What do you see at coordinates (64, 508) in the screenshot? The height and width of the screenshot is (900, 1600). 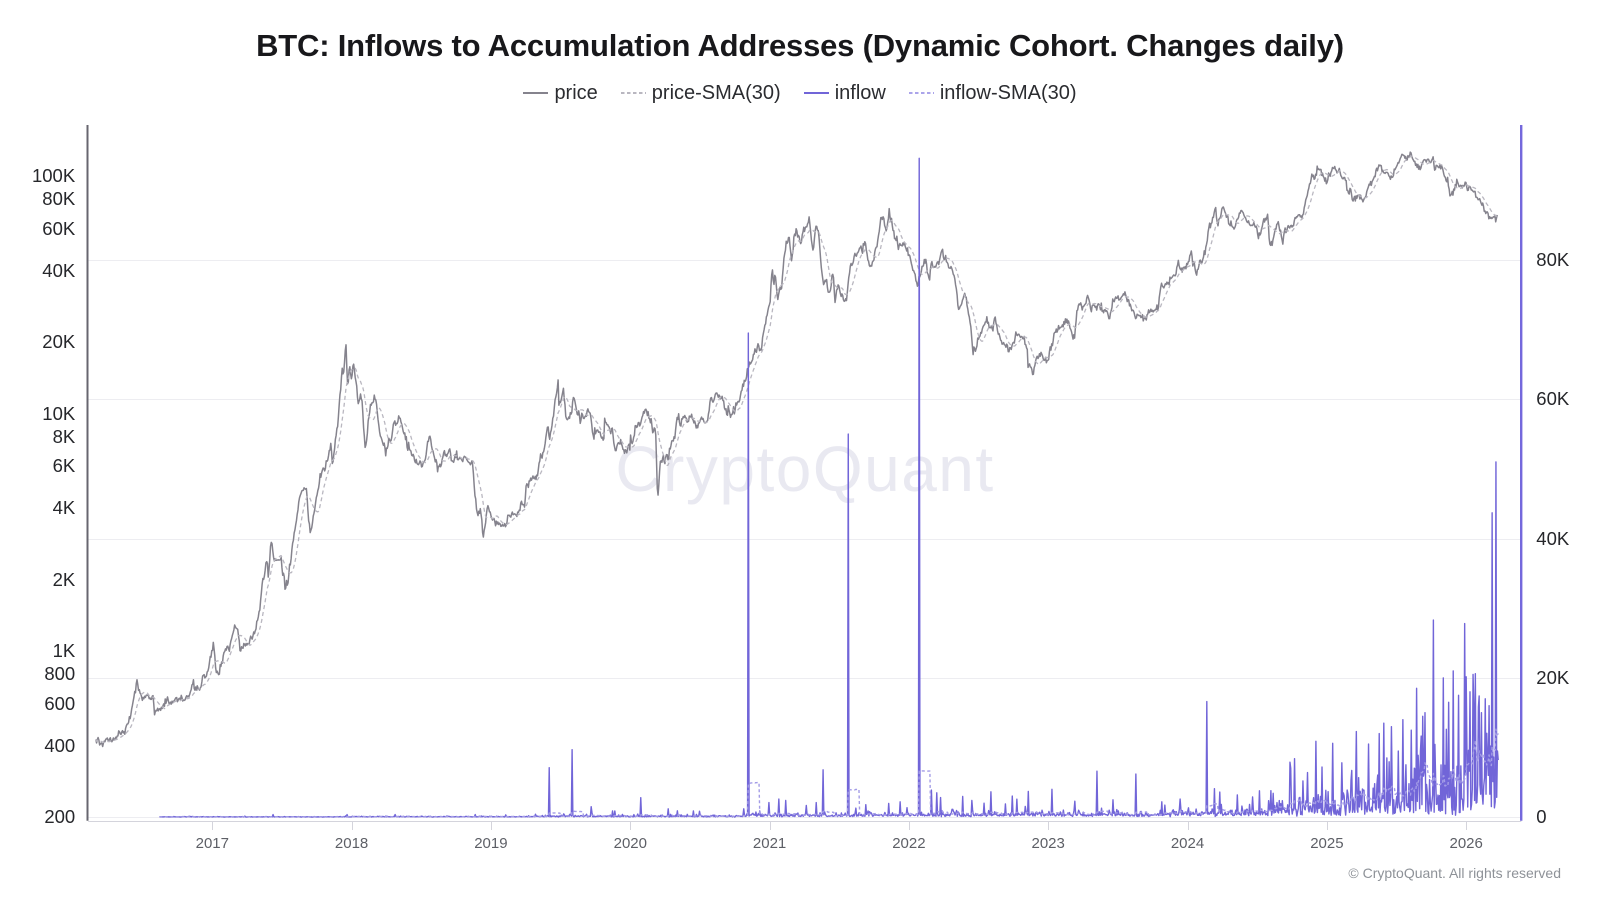 I see `left-axis-tick-label: 4K` at bounding box center [64, 508].